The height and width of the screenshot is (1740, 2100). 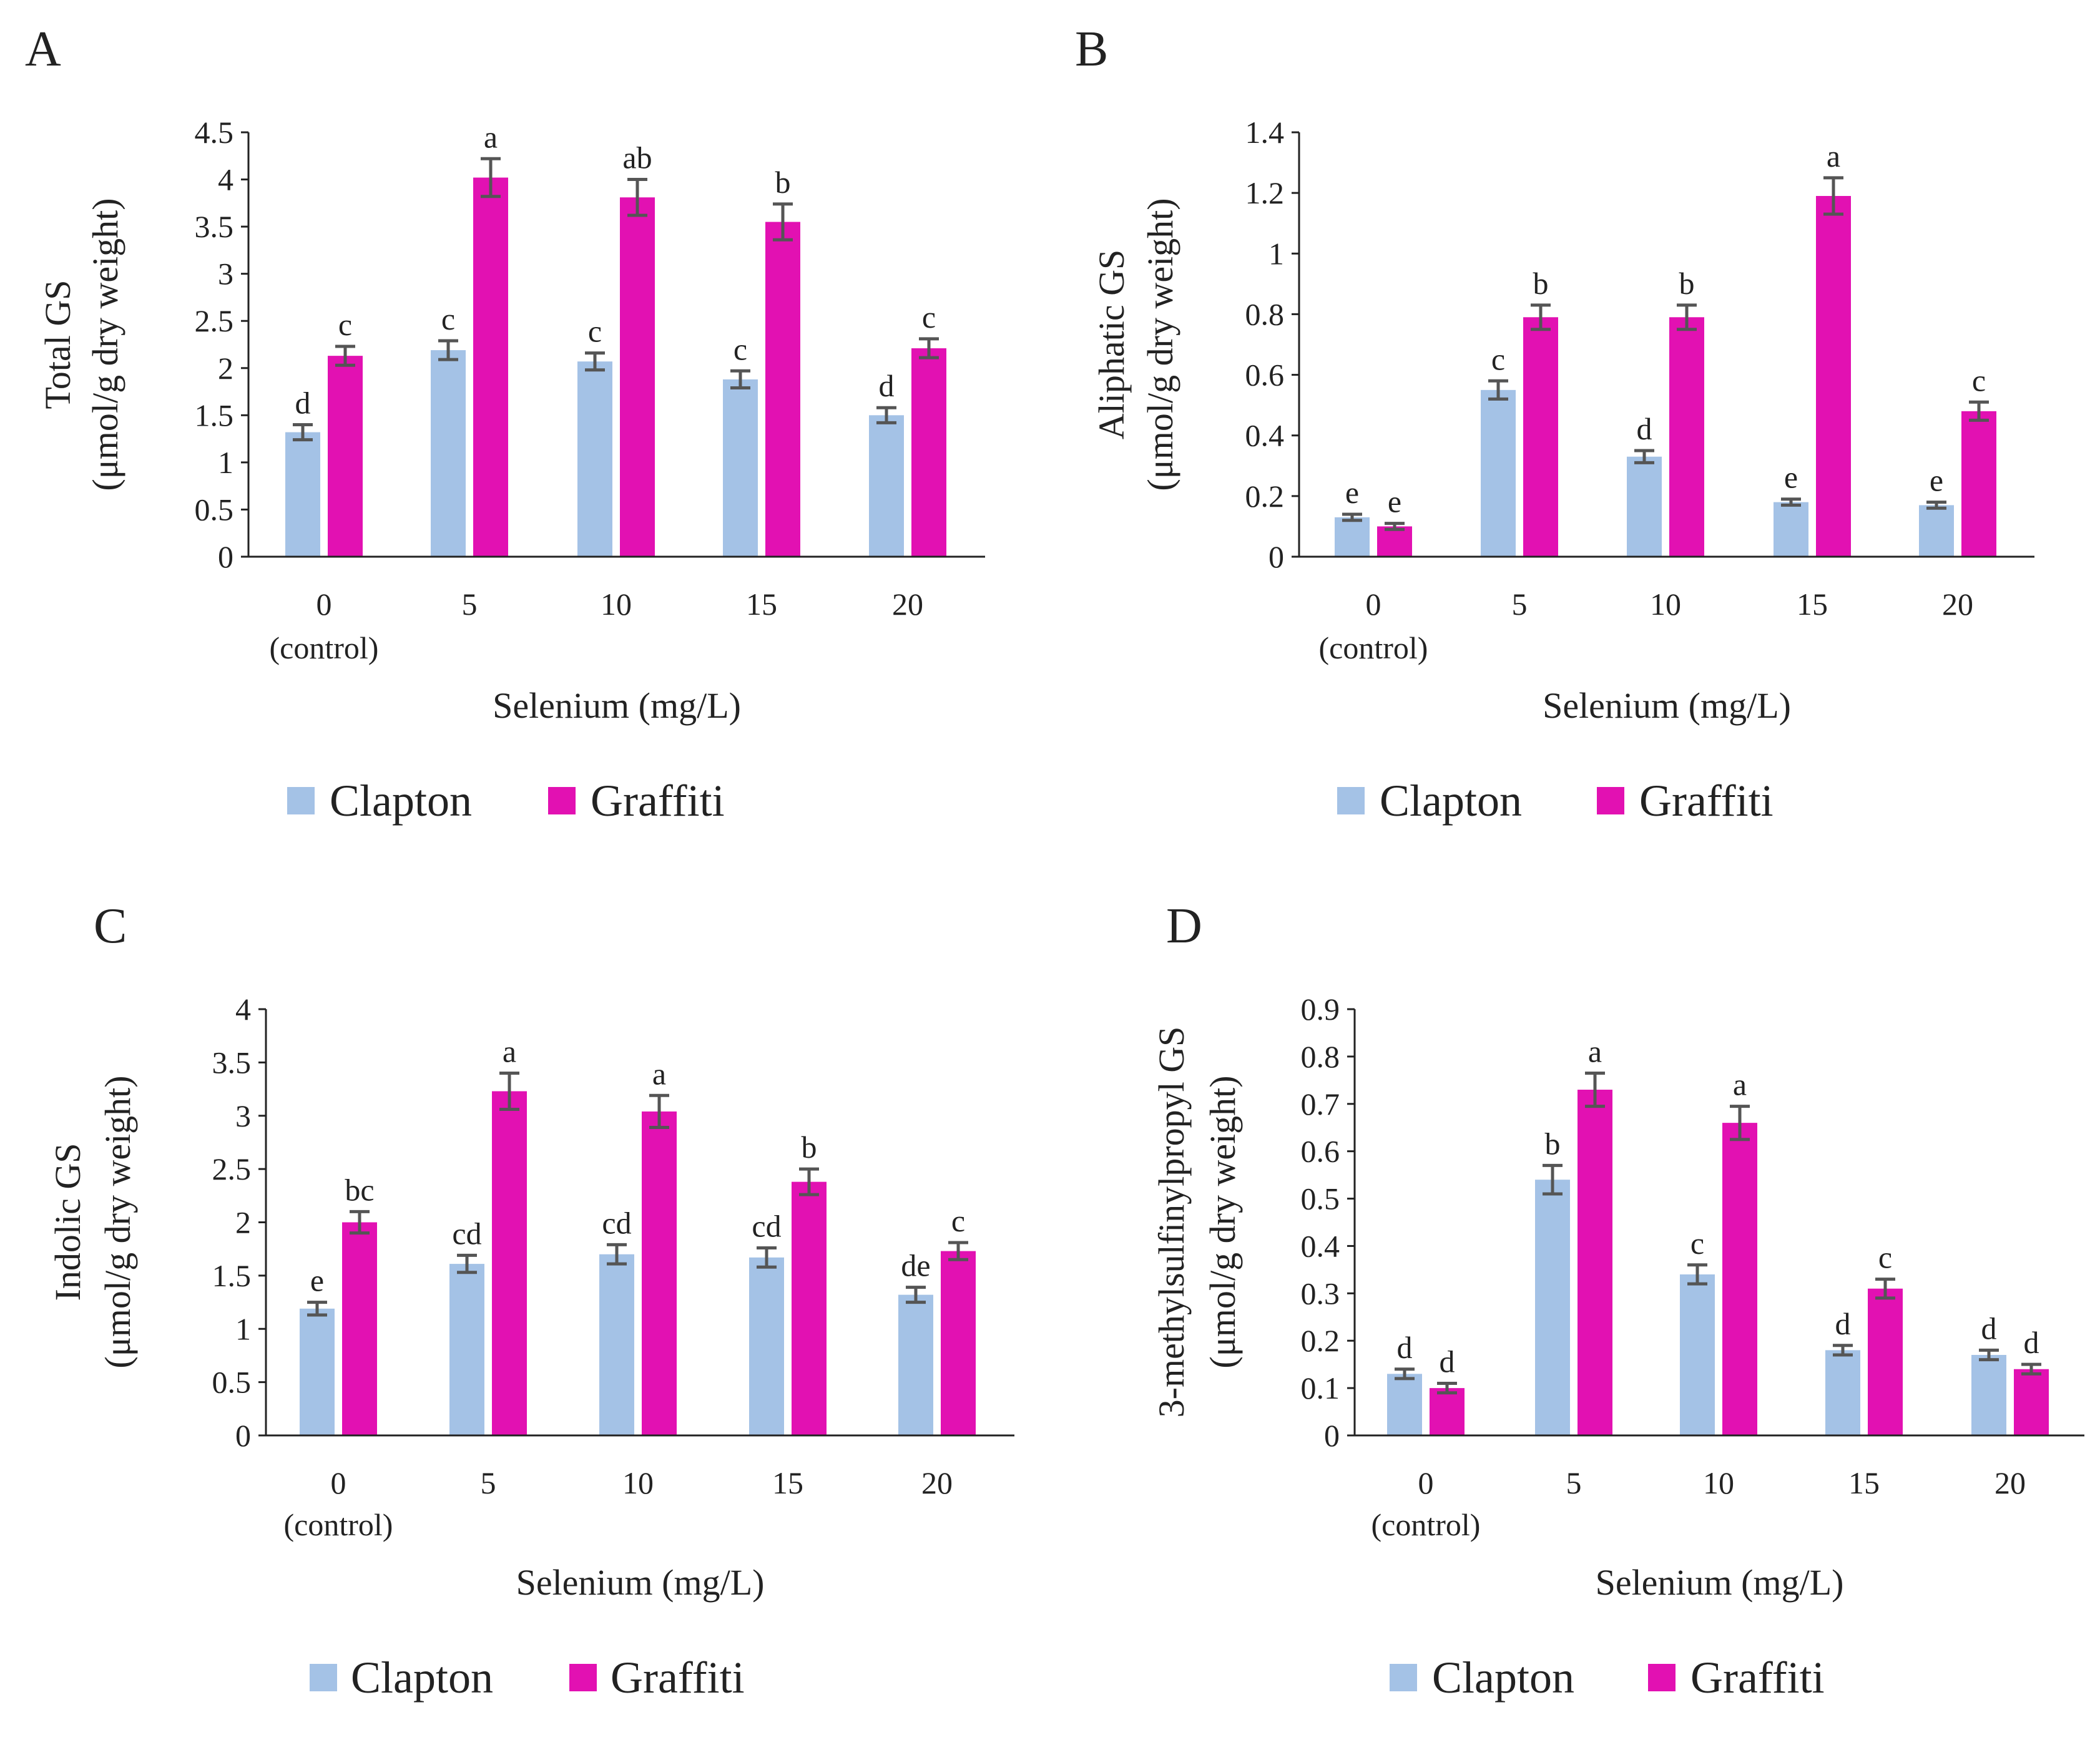 What do you see at coordinates (1321, 1104) in the screenshot?
I see `y-tick-label: 0.7` at bounding box center [1321, 1104].